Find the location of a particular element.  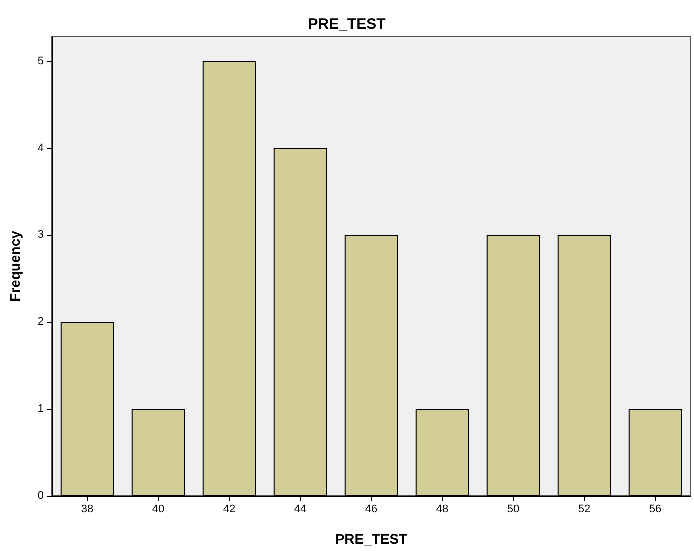

y-tick-label: 5 is located at coordinates (41, 61).